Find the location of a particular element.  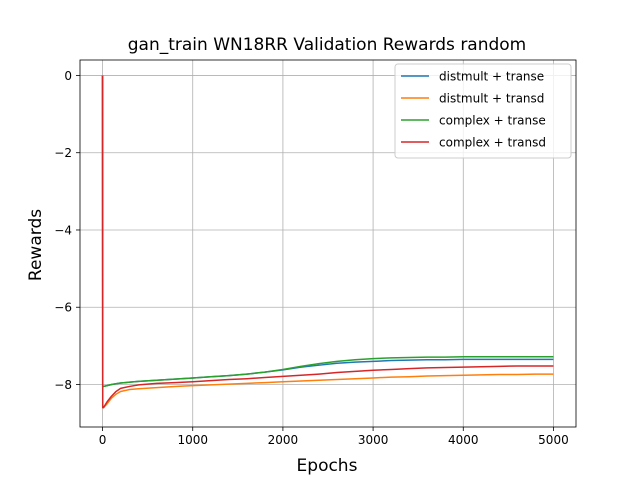

y-tick-label: −8 is located at coordinates (63, 385).